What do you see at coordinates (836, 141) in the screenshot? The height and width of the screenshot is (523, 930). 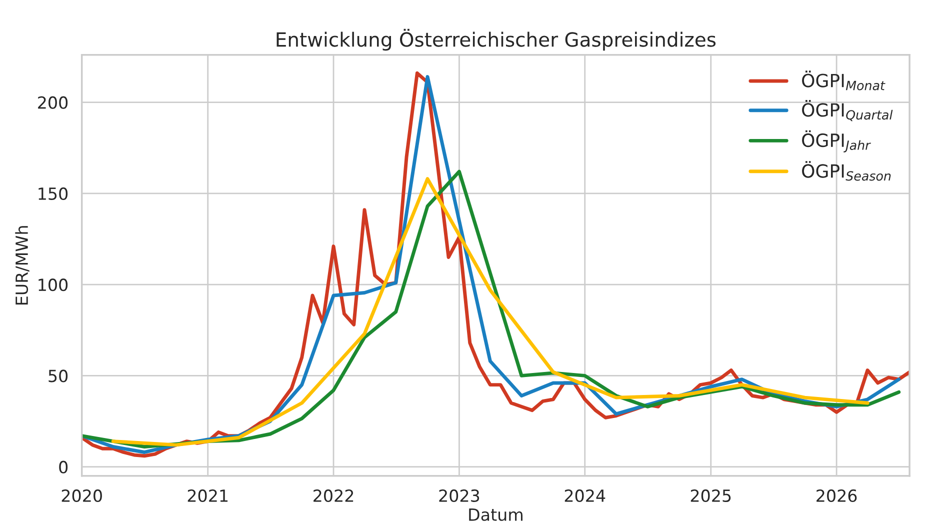 I see `legend-label: ÖGPI$_{Jahr}$` at bounding box center [836, 141].